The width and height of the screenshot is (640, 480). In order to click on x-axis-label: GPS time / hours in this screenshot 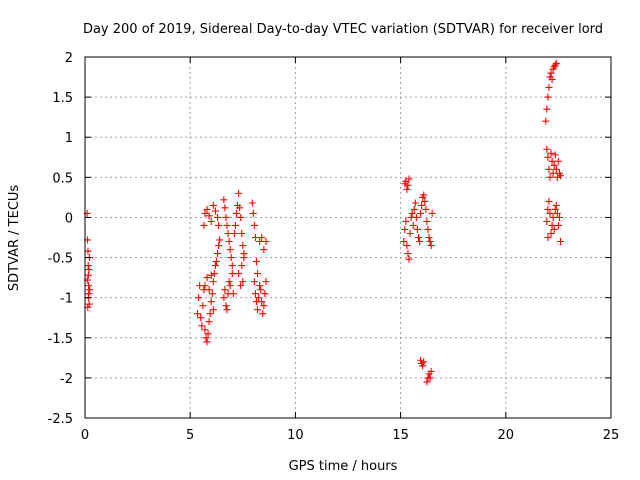, I will do `click(343, 466)`.